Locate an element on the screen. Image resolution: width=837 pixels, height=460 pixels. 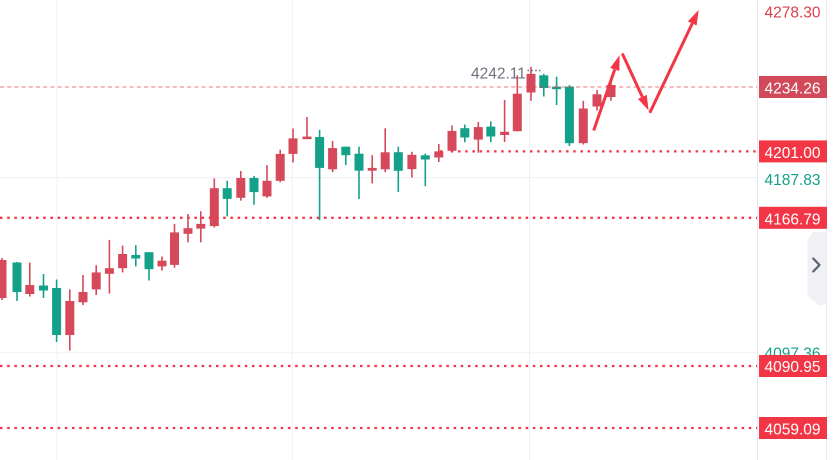
svg-text: 4234.26 is located at coordinates (792, 88).